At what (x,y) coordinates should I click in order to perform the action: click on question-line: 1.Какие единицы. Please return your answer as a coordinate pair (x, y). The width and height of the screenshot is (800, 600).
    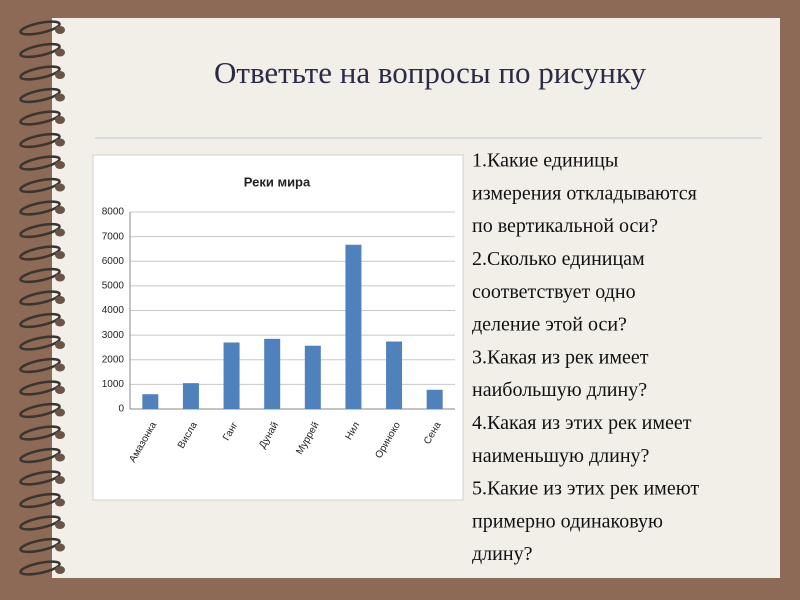
    Looking at the image, I should click on (545, 161).